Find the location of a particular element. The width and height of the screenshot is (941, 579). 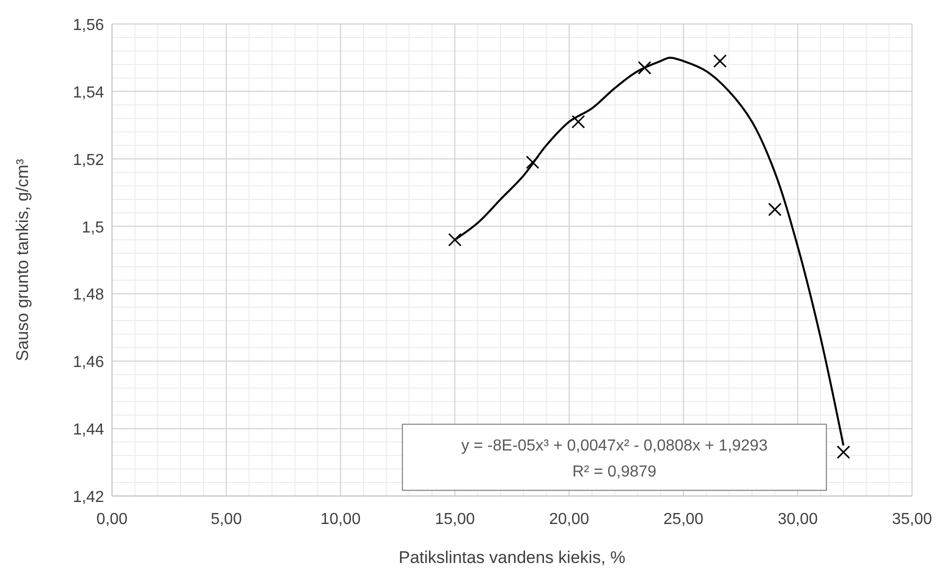

y-tick-label: 1,48 is located at coordinates (88, 295).